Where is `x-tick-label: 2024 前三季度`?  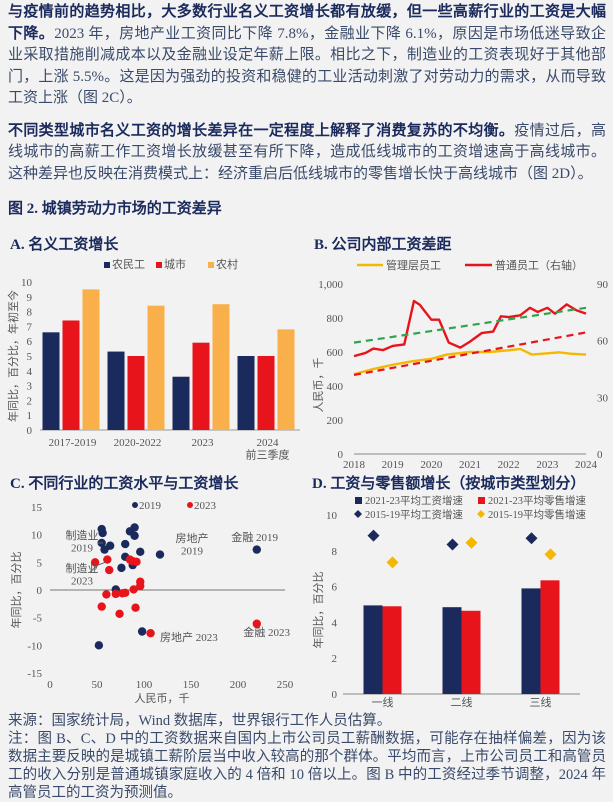 x-tick-label: 2024 前三季度 is located at coordinates (268, 449).